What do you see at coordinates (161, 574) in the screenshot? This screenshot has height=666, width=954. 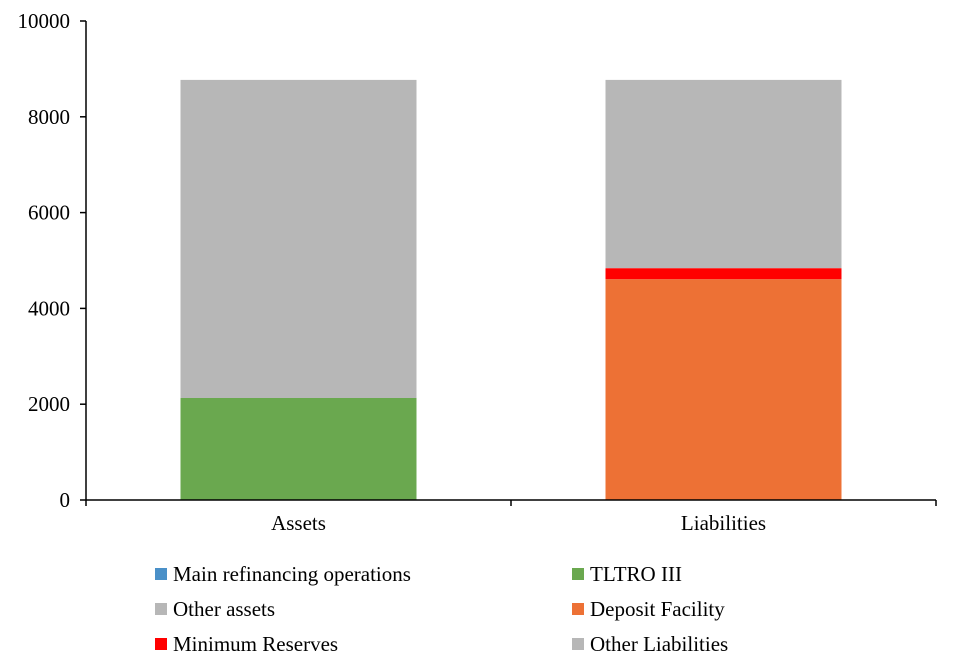 I see `legend-swatch-main-refinancing-operations` at bounding box center [161, 574].